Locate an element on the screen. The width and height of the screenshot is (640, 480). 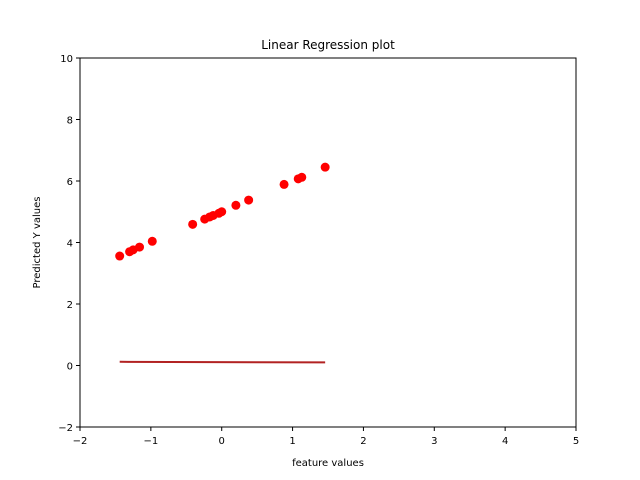
x-tick-label: 5 is located at coordinates (576, 441).